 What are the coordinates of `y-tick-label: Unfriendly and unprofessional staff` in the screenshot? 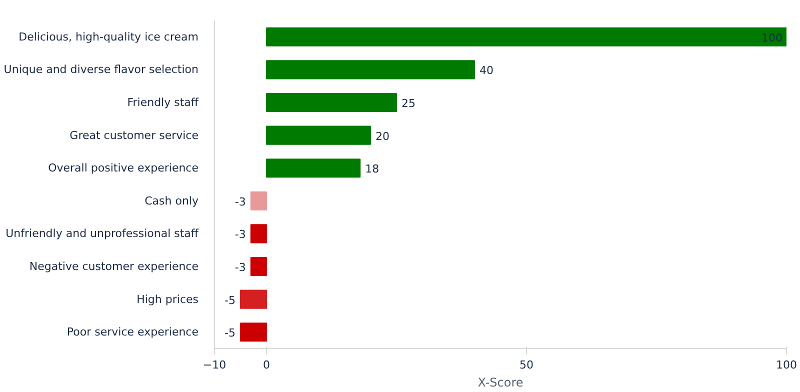 It's located at (102, 233).